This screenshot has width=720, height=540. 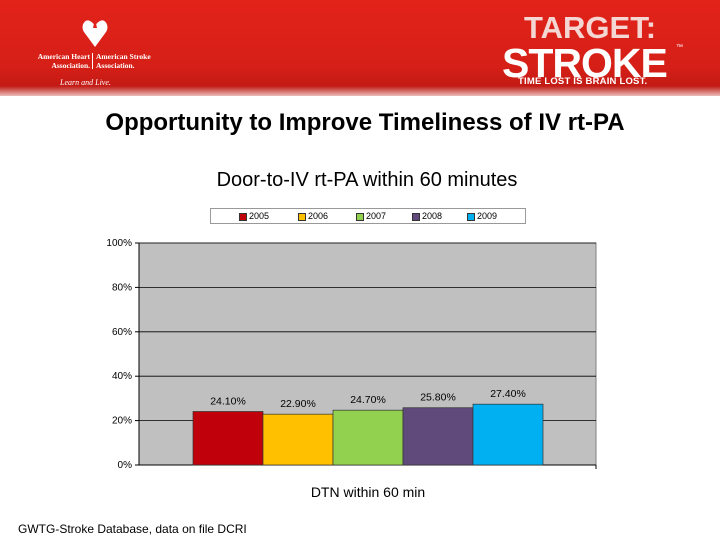 What do you see at coordinates (123, 56) in the screenshot?
I see `logo-text-line: American Stroke` at bounding box center [123, 56].